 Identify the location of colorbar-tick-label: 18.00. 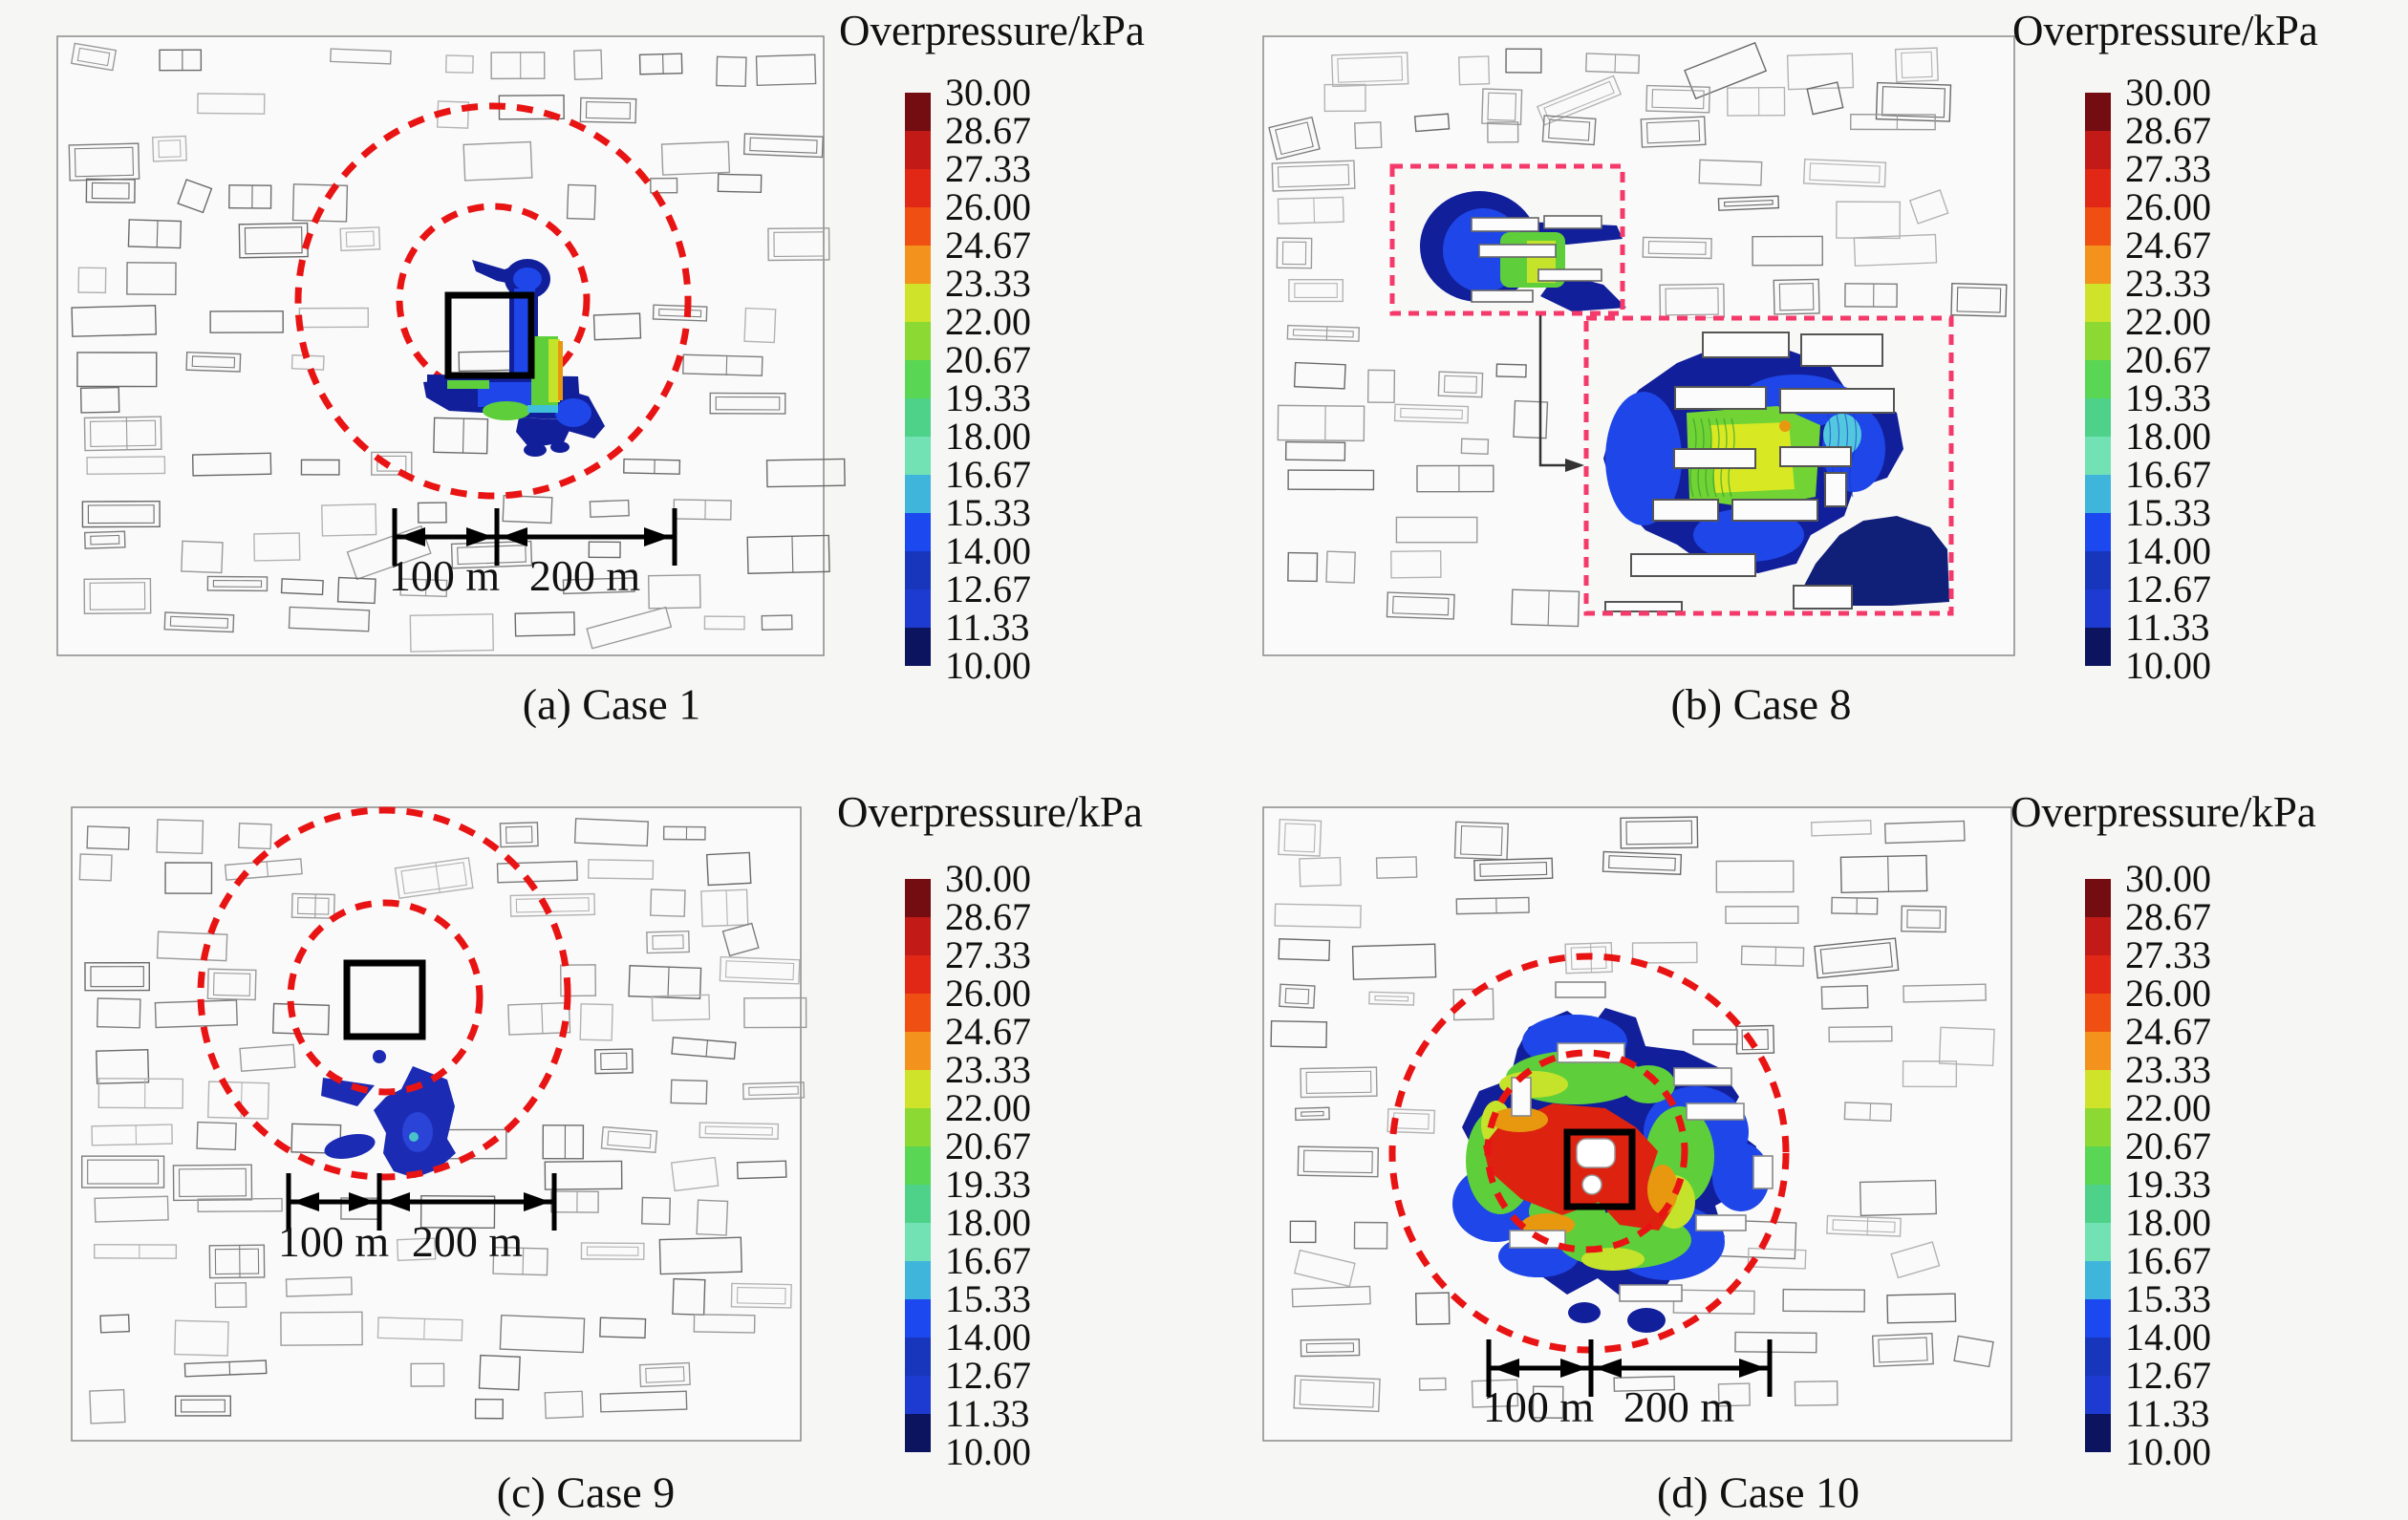
(988, 1222).